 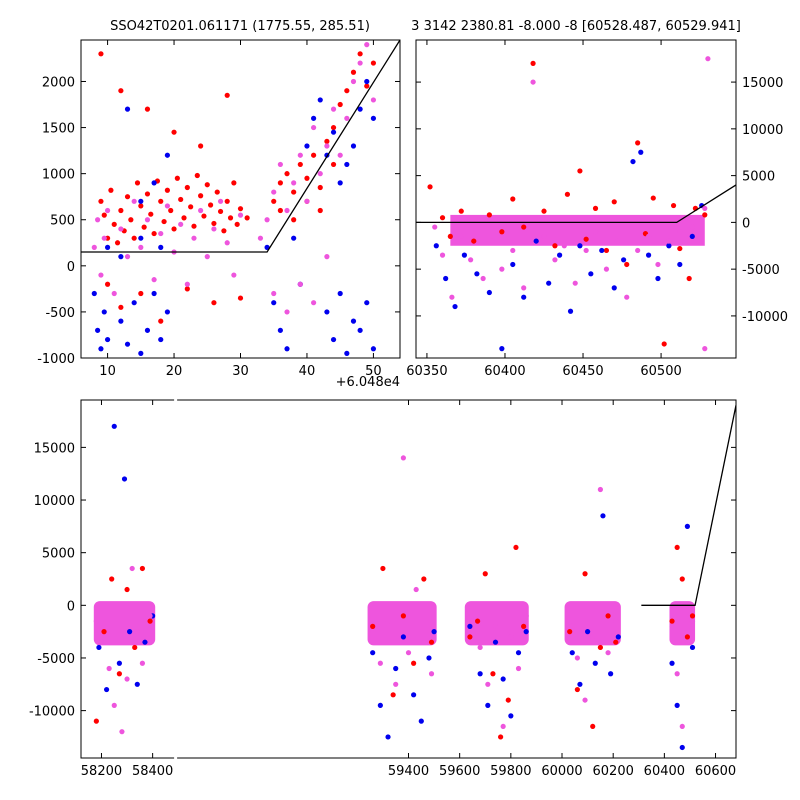 I want to click on x-tick-label: 60350, so click(x=426, y=371).